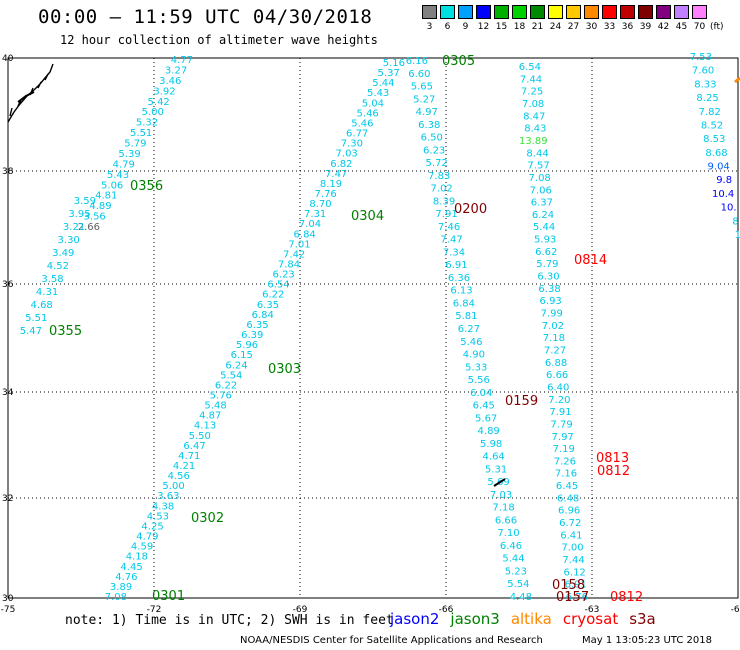 Image resolution: width=740 pixels, height=650 pixels. Describe the element at coordinates (591, 27) in the screenshot. I see `scale-label: 30` at that location.